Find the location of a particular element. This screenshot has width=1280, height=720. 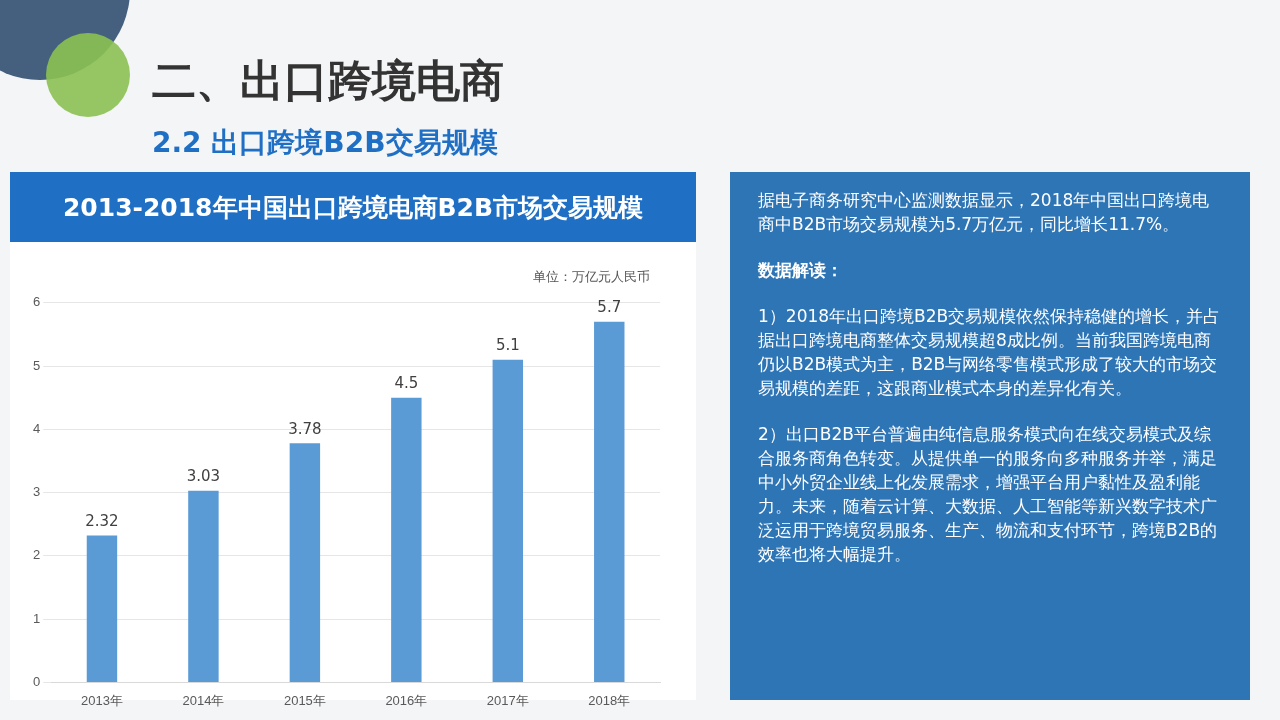

y-tick-label: 6 is located at coordinates (37, 302).